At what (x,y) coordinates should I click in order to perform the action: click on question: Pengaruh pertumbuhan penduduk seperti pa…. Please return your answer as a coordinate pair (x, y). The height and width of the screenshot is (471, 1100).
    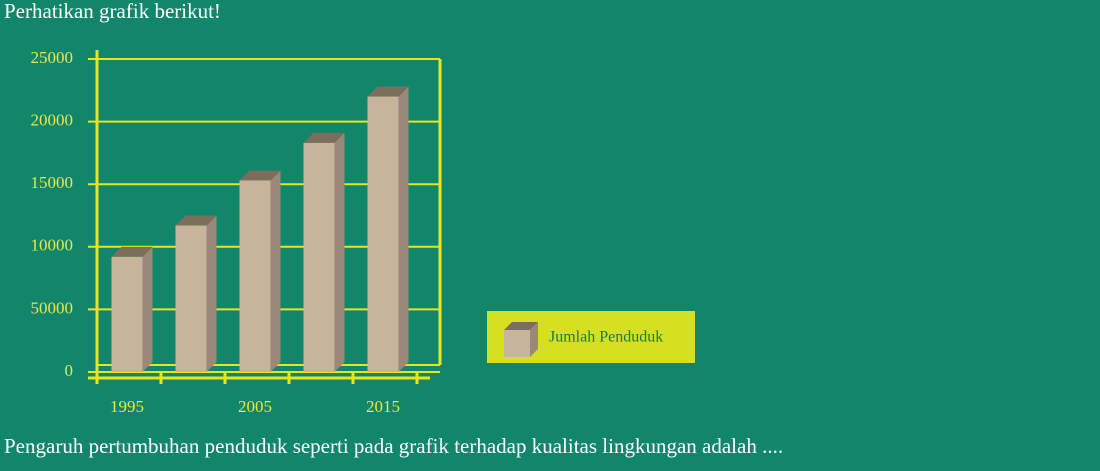
    Looking at the image, I should click on (393, 446).